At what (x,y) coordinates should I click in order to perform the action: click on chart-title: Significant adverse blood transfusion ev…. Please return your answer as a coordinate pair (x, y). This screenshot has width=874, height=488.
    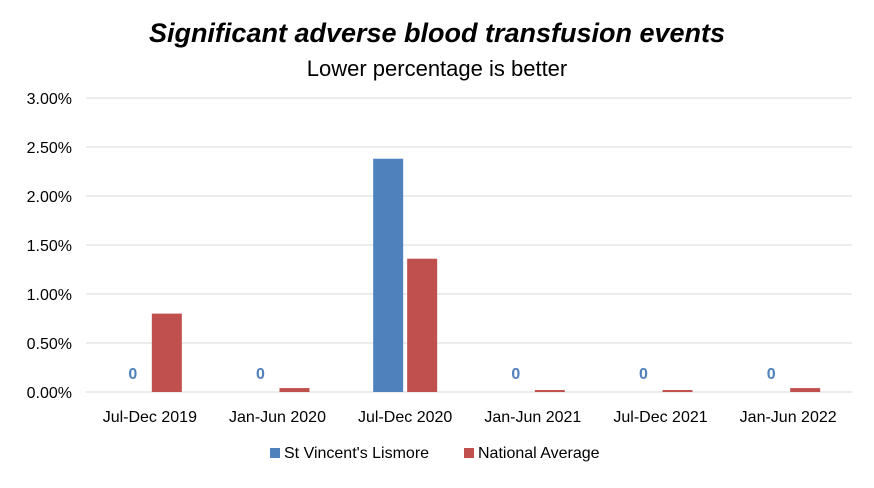
    Looking at the image, I should click on (437, 33).